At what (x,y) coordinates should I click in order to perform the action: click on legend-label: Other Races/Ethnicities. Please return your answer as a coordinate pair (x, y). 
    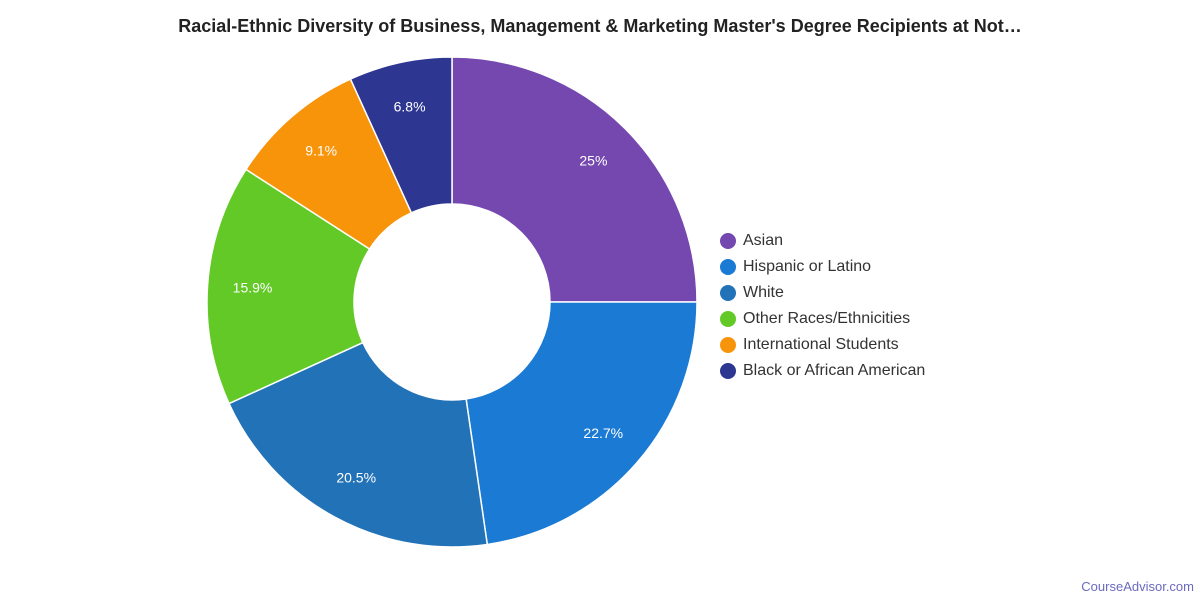
    Looking at the image, I should click on (827, 318).